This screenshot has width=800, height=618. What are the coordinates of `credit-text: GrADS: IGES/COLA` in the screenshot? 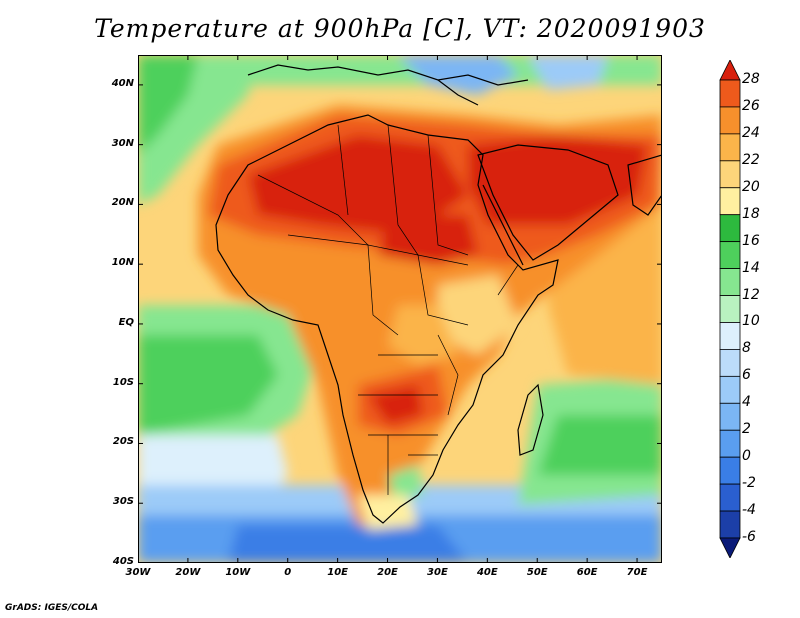 It's located at (52, 608).